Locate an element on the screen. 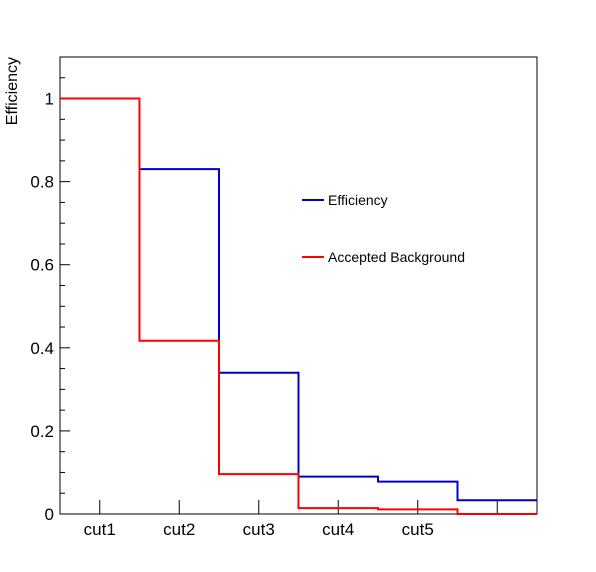 This screenshot has width=596, height=572. legend: Efficiency Accepted Background is located at coordinates (383, 228).